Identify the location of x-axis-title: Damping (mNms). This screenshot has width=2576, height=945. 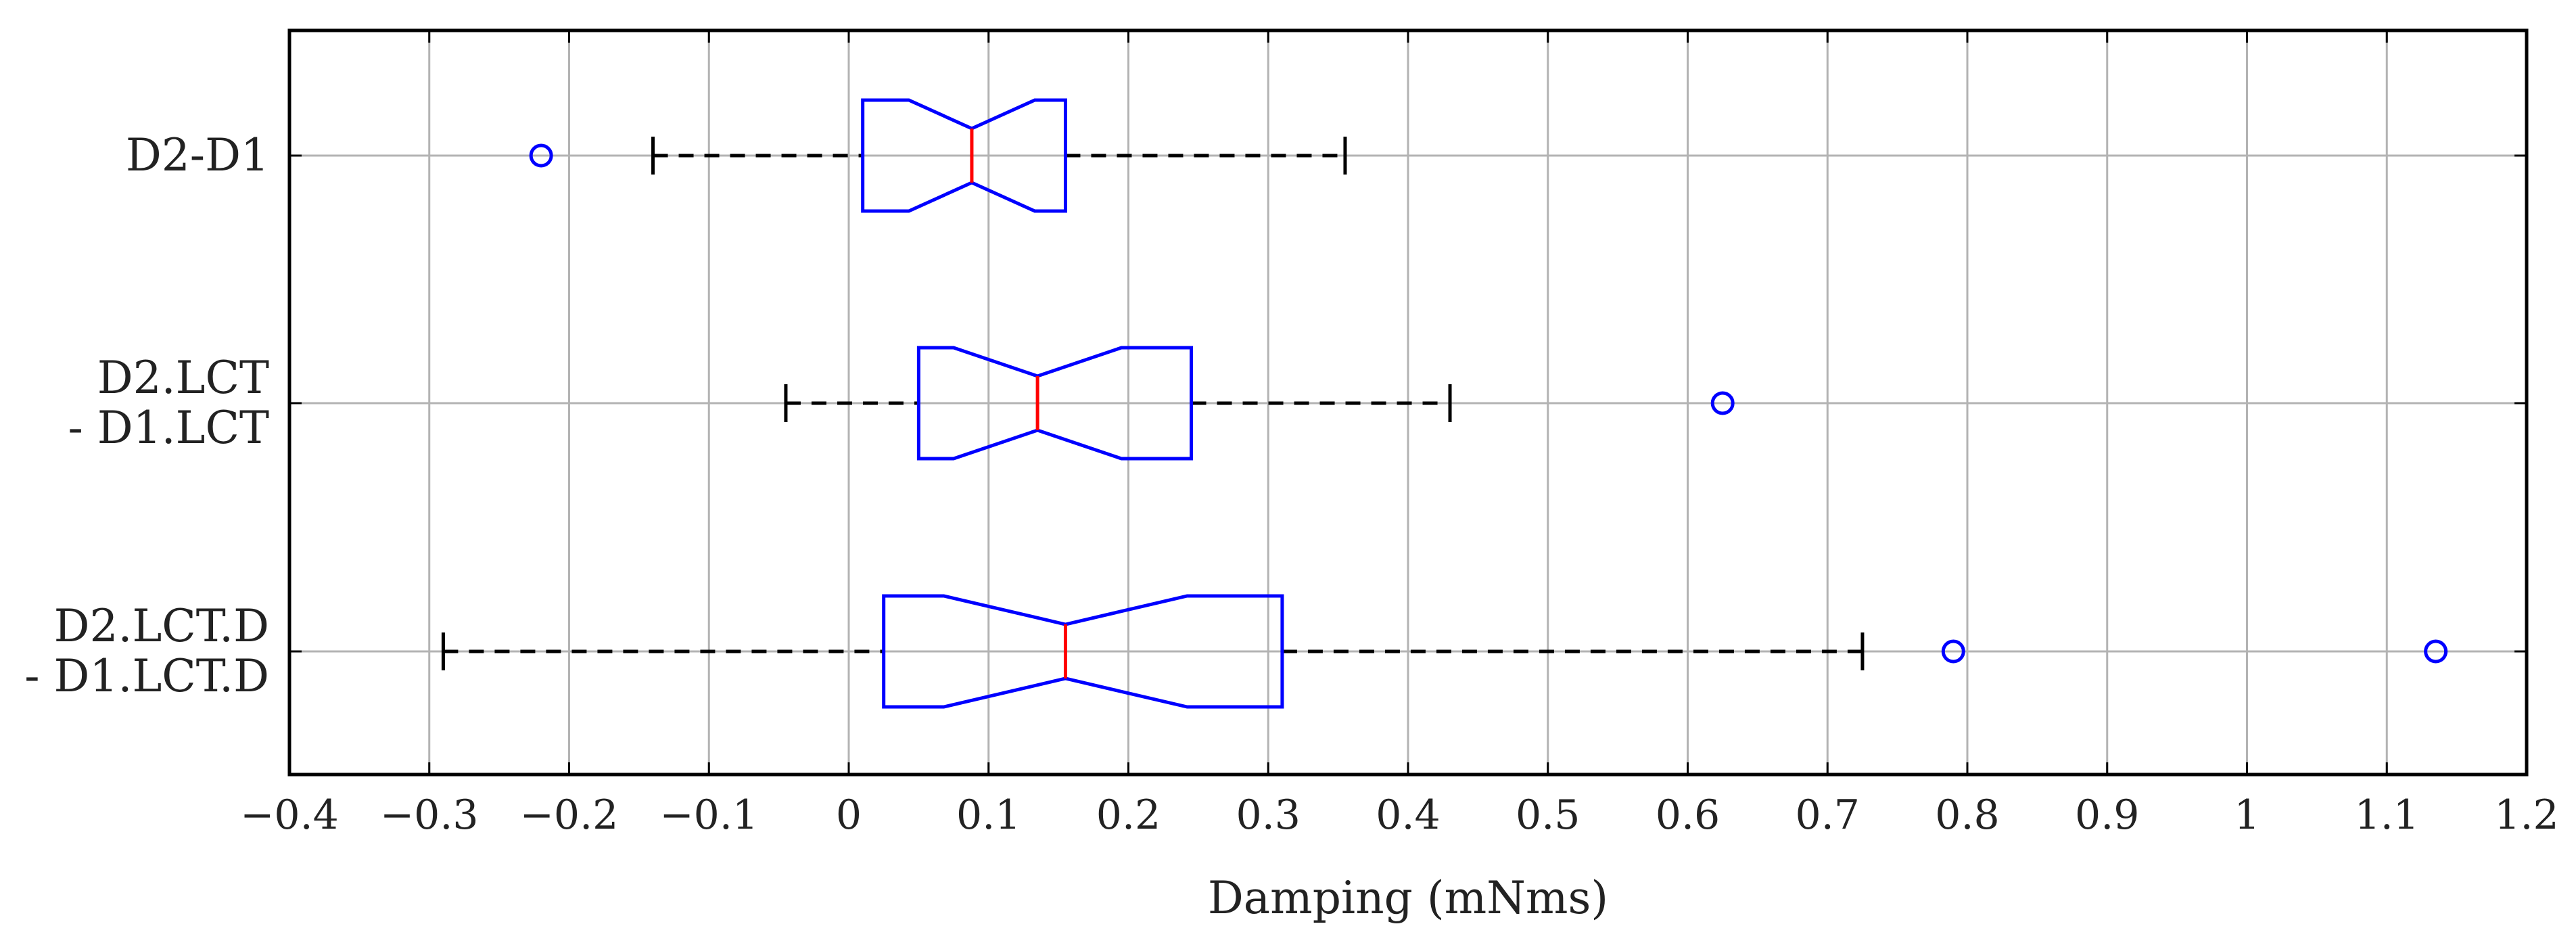
(1408, 898).